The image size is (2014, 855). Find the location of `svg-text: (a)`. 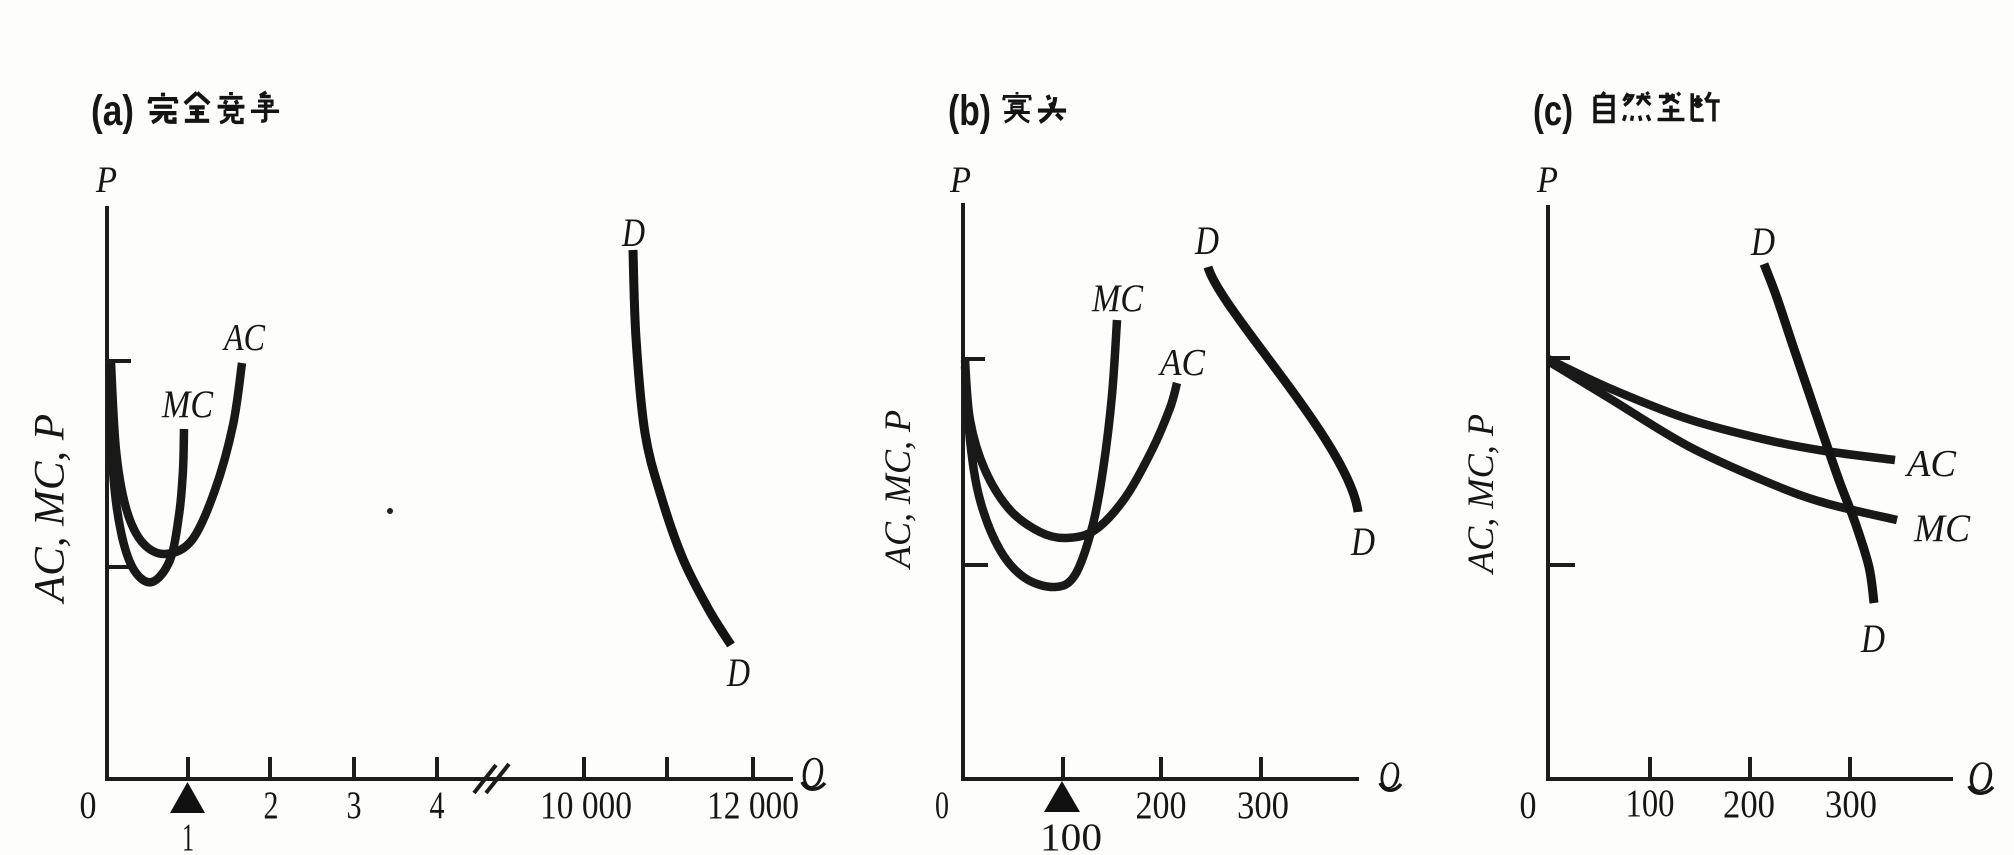

svg-text: (a) is located at coordinates (112, 111).